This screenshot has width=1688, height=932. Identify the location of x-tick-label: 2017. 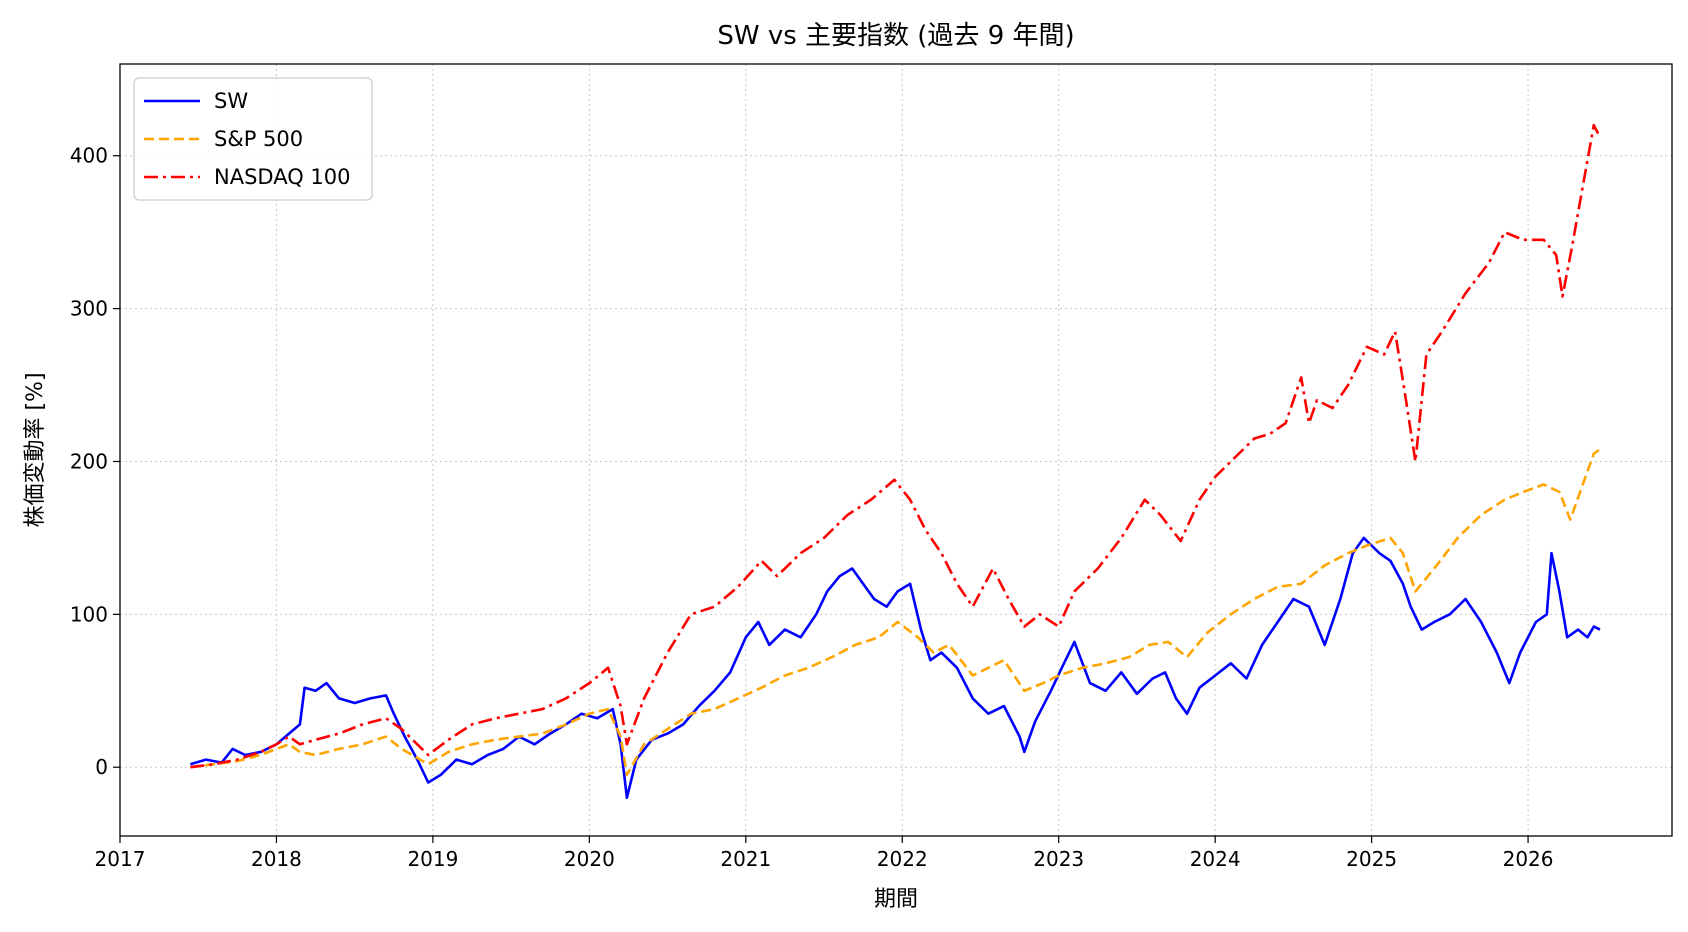
(120, 859).